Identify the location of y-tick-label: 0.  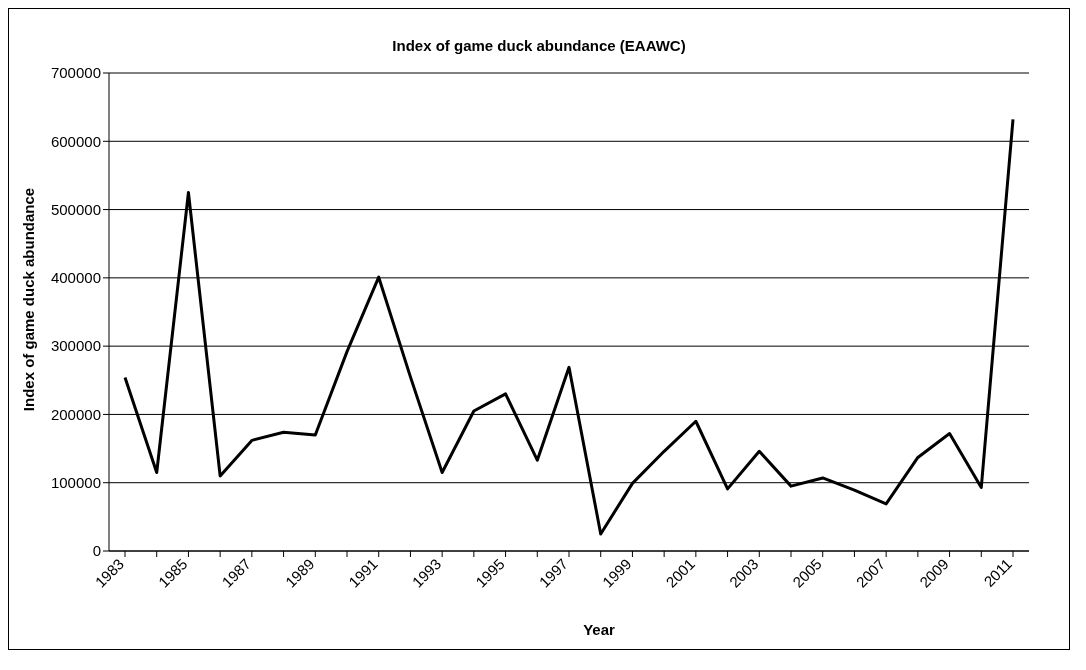
(96, 551).